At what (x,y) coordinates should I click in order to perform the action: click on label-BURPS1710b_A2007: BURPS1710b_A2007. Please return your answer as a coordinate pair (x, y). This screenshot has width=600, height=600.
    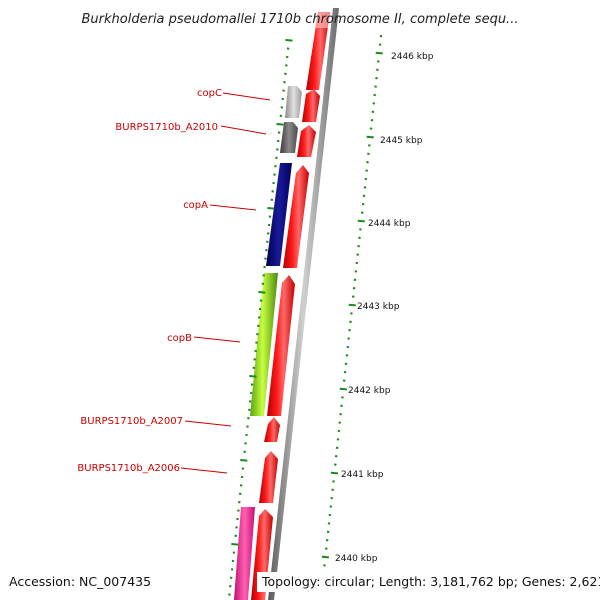
    Looking at the image, I should click on (131, 421).